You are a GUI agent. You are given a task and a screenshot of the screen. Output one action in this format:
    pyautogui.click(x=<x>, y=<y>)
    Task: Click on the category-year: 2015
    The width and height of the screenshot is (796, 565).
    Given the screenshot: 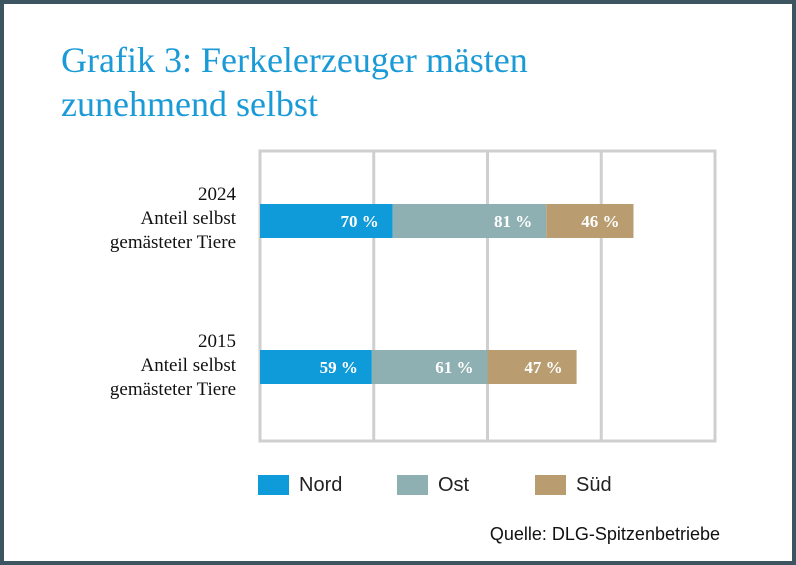 What is the action you would take?
    pyautogui.click(x=217, y=341)
    